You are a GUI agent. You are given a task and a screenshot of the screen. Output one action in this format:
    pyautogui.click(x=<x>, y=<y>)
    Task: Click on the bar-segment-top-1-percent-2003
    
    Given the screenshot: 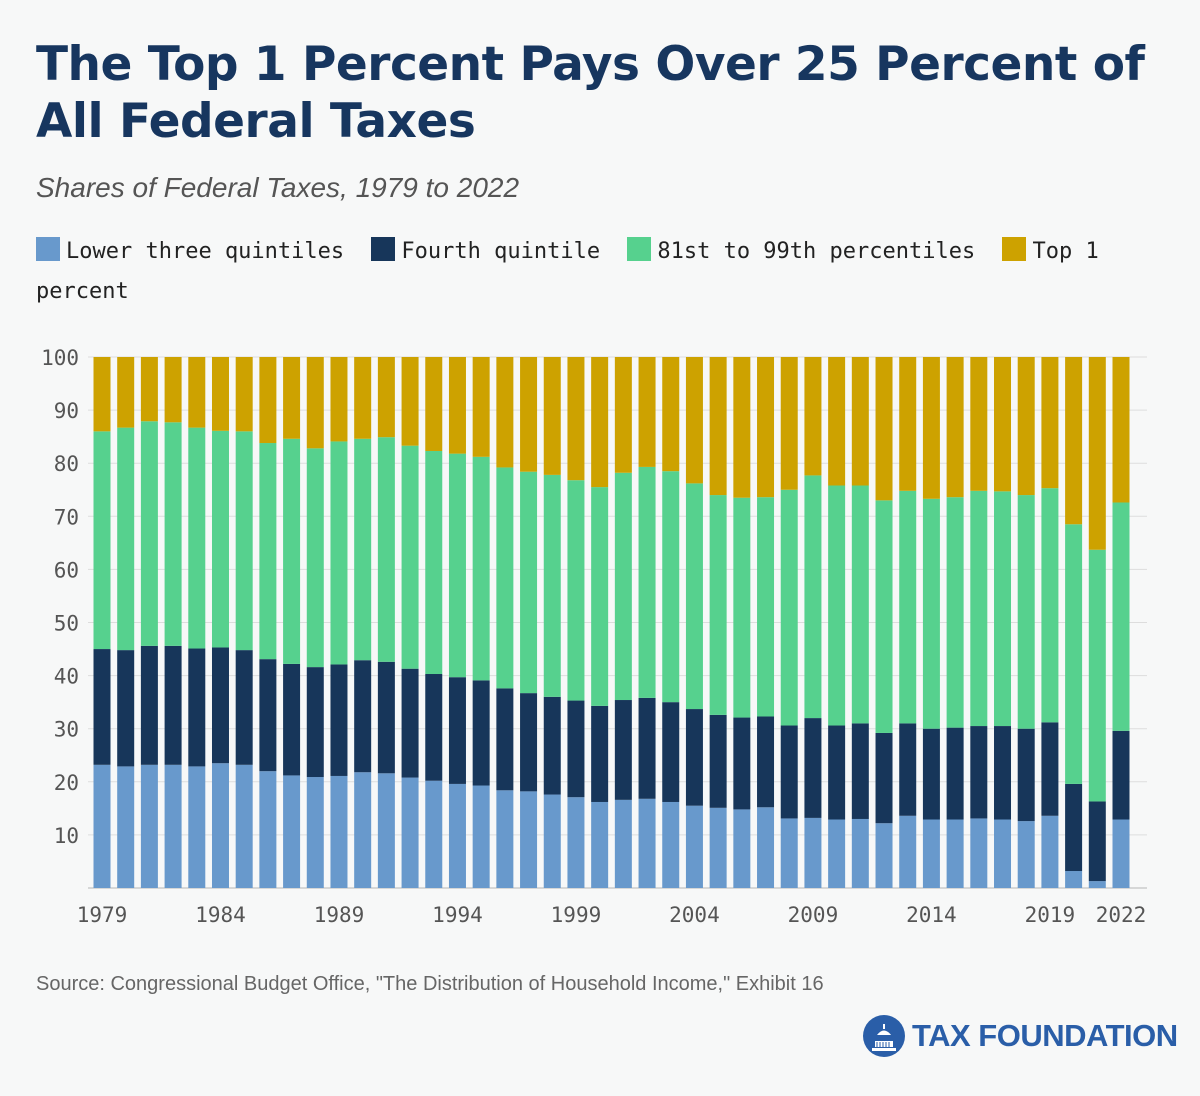 What is the action you would take?
    pyautogui.click(x=671, y=414)
    